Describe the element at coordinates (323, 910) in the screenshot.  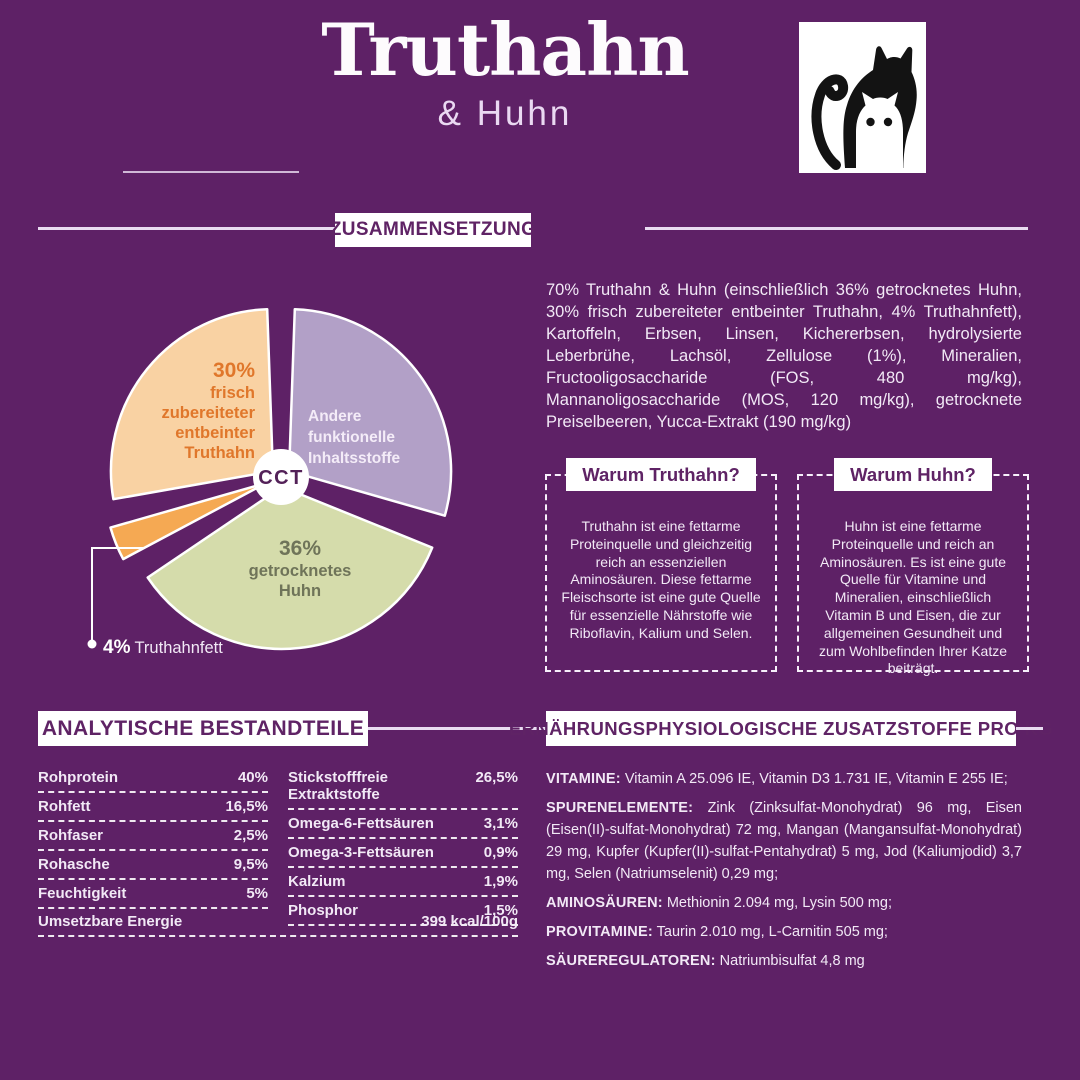
I see `cell-label: Phosphor` at that location.